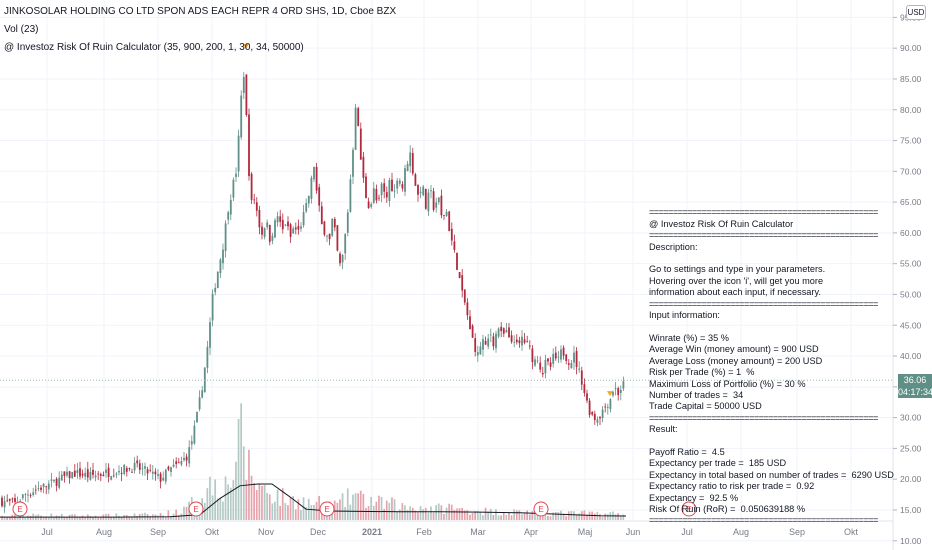 Image resolution: width=932 pixels, height=550 pixels. I want to click on time-tick-label: Mar, so click(478, 532).